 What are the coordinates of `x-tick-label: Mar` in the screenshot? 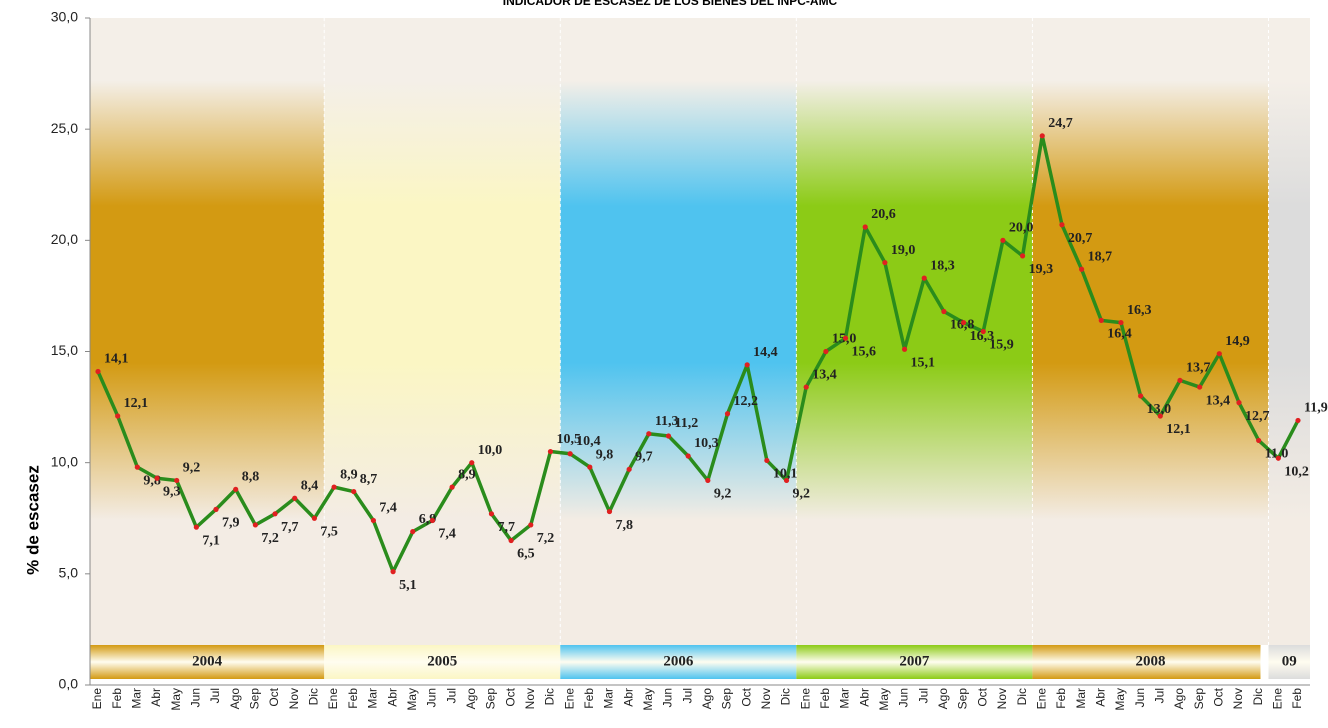 It's located at (373, 698).